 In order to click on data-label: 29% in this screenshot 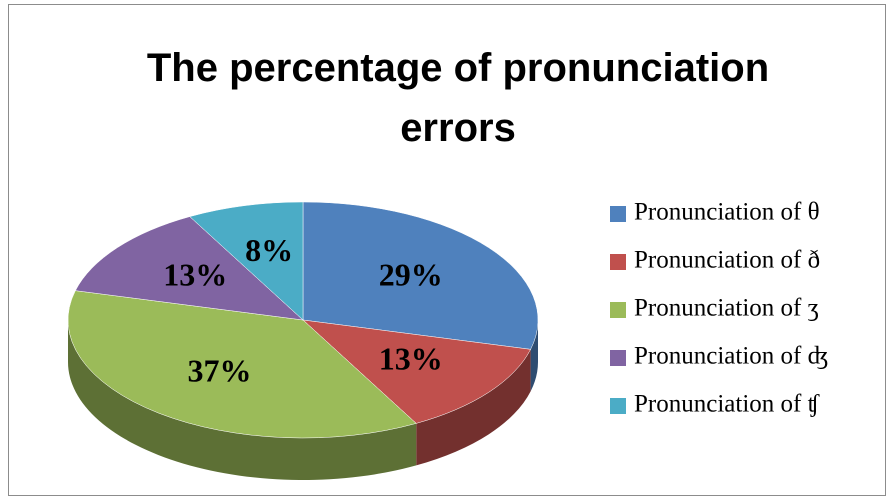, I will do `click(411, 274)`.